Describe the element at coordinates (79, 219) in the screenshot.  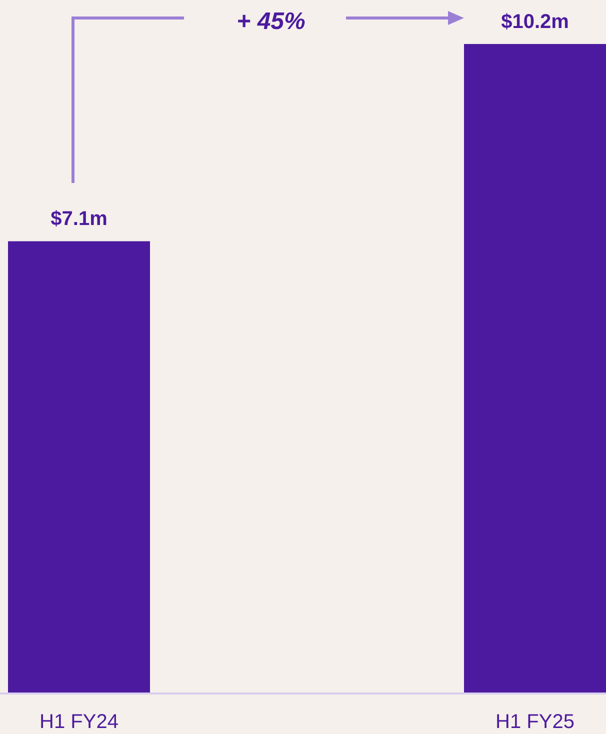
I see `data-label: $7.1m` at that location.